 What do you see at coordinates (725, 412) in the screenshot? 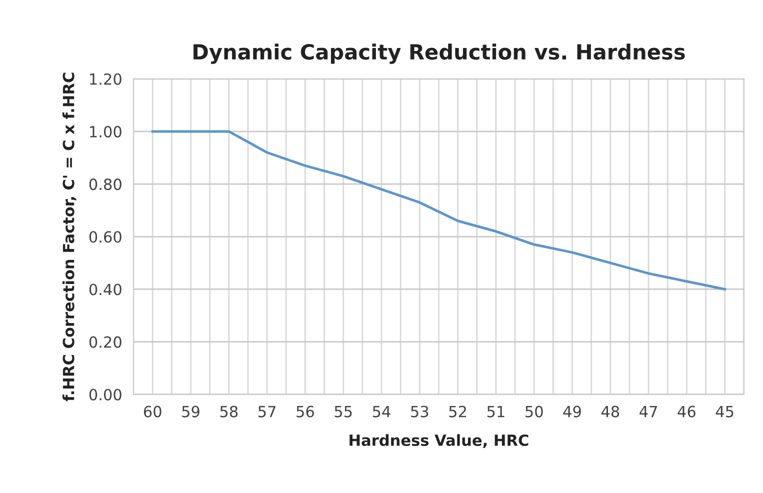
I see `x-tick-label: 45` at bounding box center [725, 412].